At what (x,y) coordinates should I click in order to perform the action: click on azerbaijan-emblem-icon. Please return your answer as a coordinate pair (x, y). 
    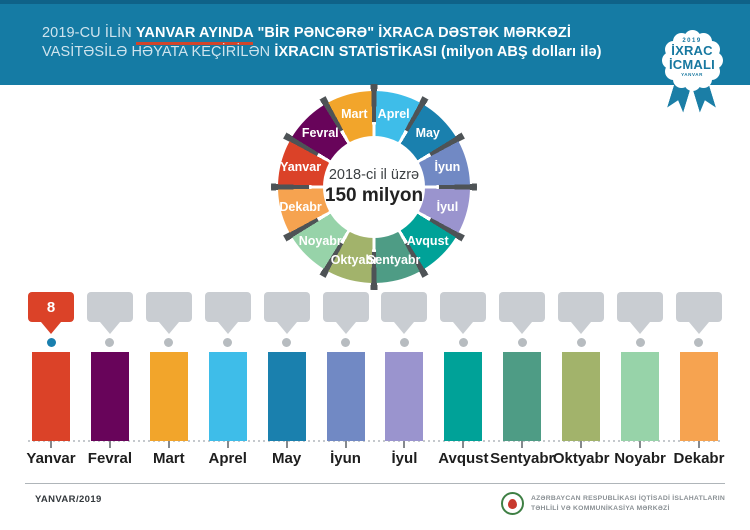
    Looking at the image, I should click on (512, 503).